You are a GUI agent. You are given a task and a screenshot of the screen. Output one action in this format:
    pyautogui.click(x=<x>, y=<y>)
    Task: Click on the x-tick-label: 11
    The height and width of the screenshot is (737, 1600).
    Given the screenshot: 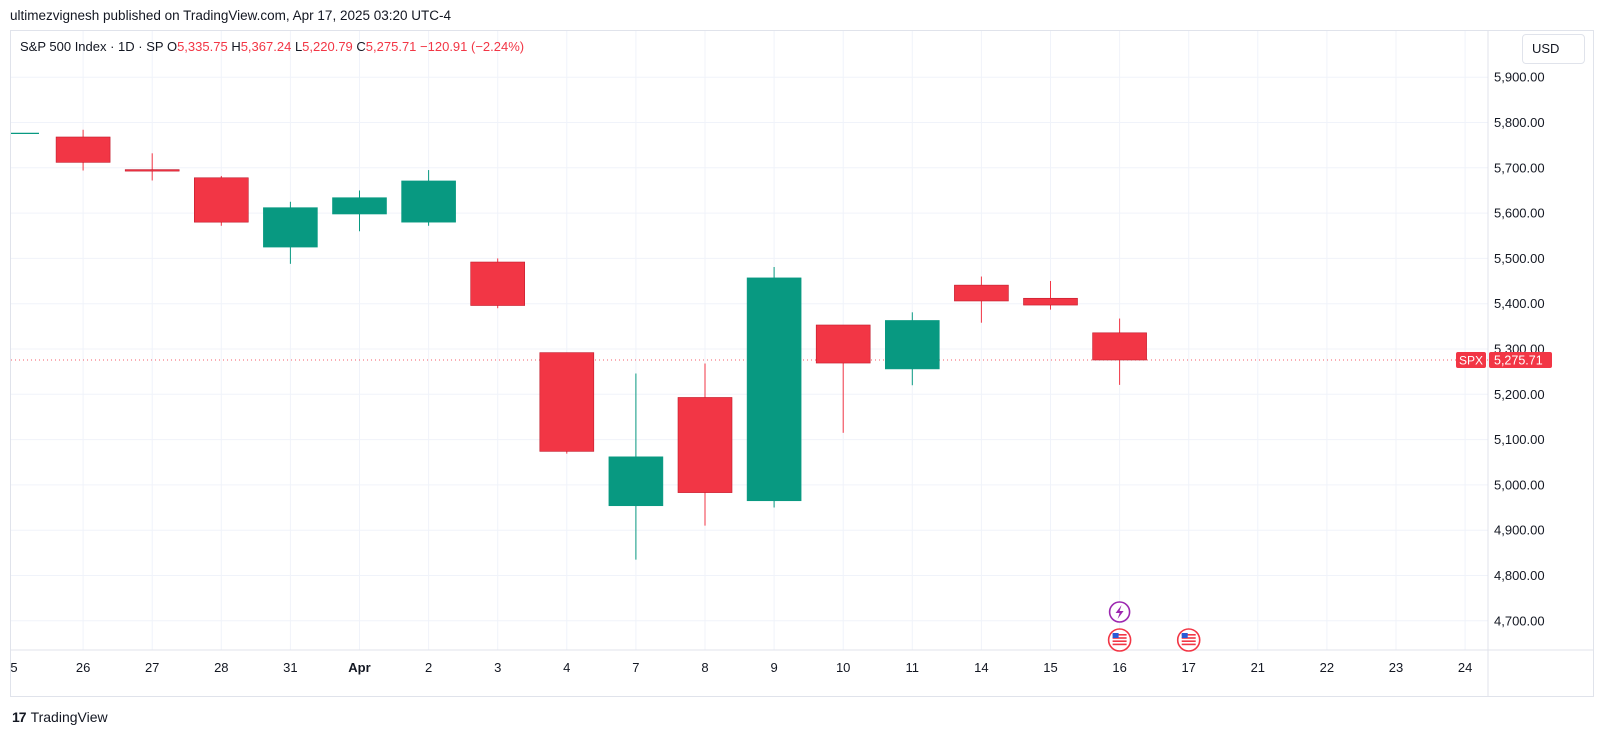 What is the action you would take?
    pyautogui.click(x=913, y=667)
    